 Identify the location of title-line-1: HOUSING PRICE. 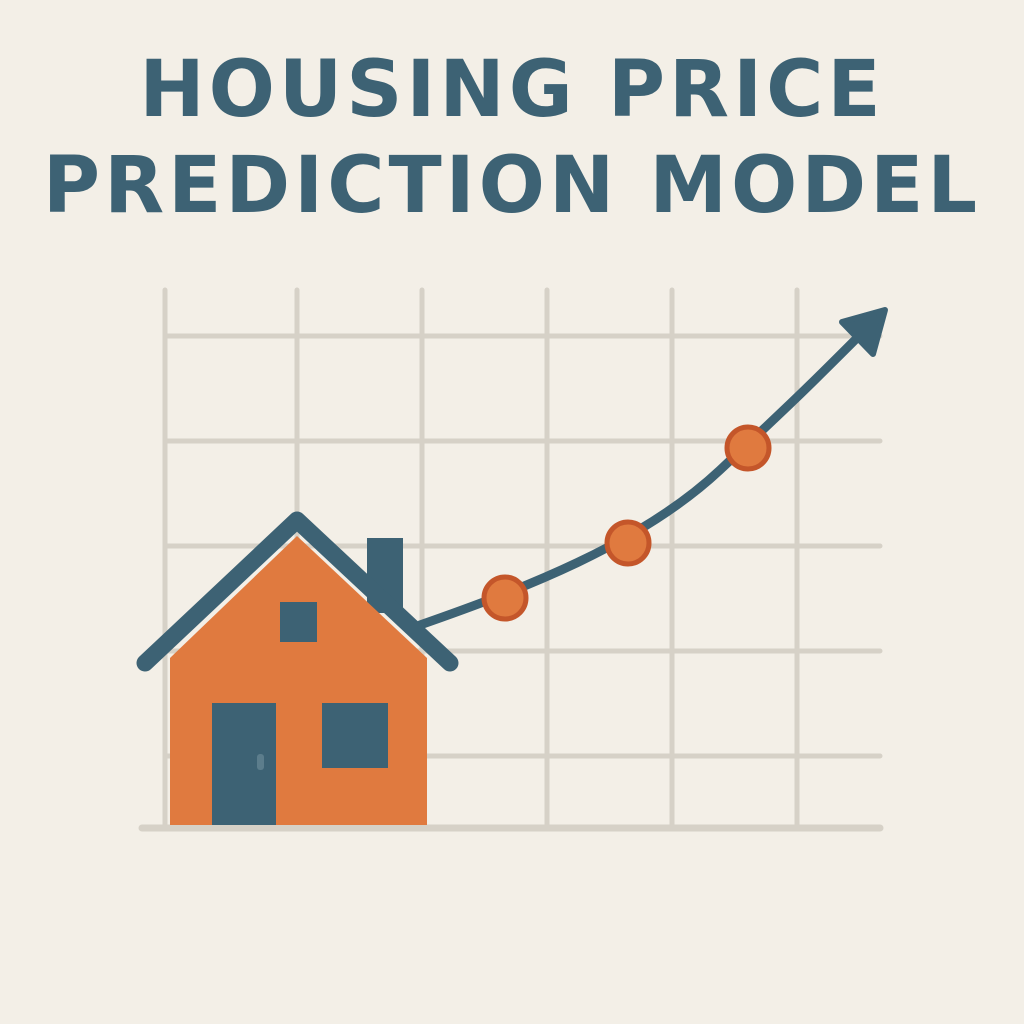
(512, 90).